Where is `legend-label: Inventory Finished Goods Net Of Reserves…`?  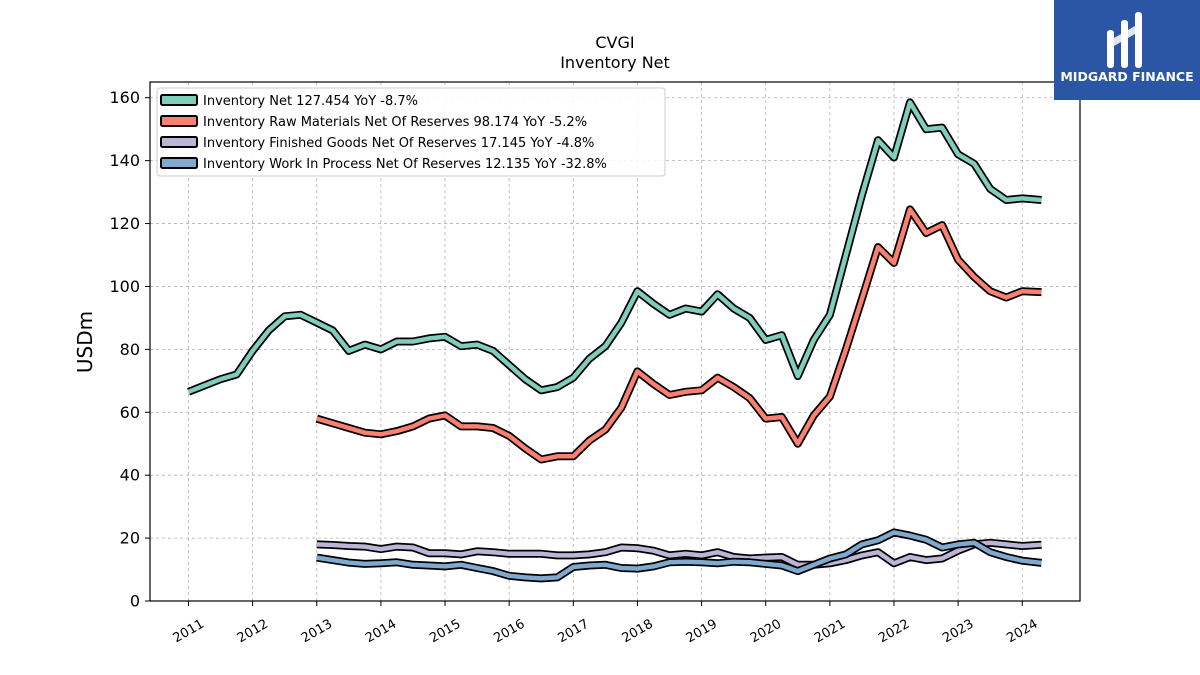
legend-label: Inventory Finished Goods Net Of Reserves… is located at coordinates (398, 143).